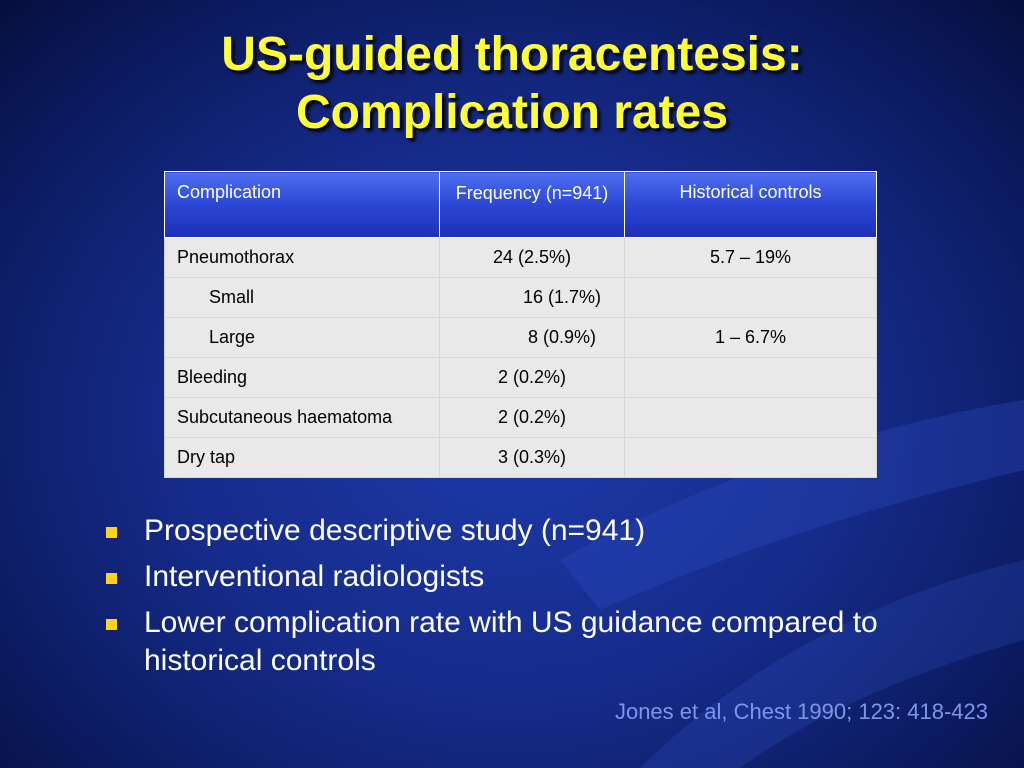  What do you see at coordinates (750, 257) in the screenshot?
I see `row-historical: 5.7 – 19%` at bounding box center [750, 257].